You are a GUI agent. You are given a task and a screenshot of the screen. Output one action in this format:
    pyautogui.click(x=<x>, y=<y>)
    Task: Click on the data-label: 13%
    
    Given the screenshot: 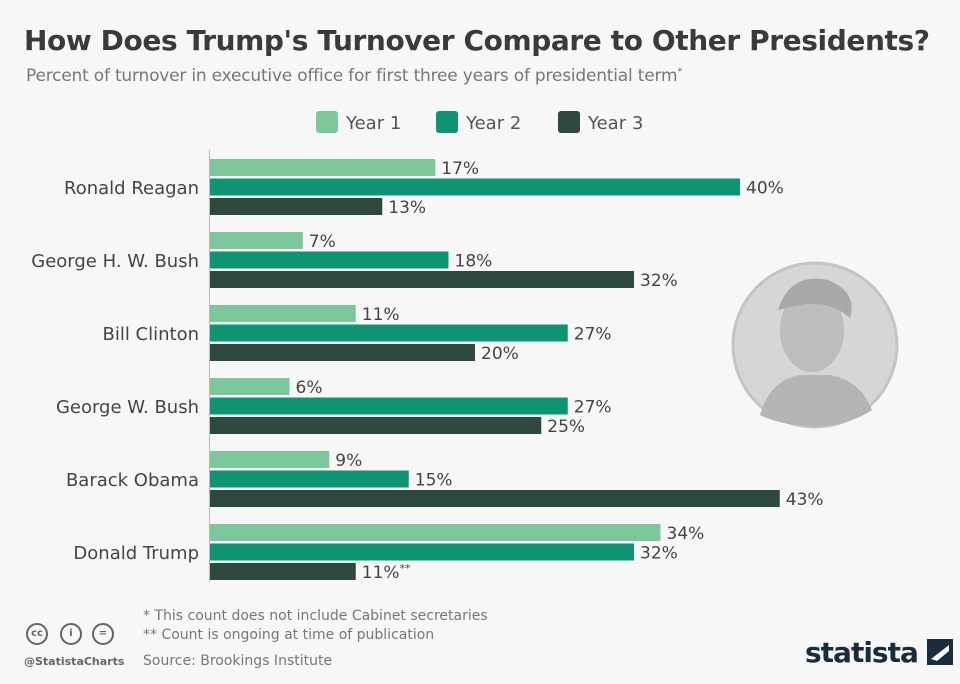 What is the action you would take?
    pyautogui.click(x=407, y=208)
    